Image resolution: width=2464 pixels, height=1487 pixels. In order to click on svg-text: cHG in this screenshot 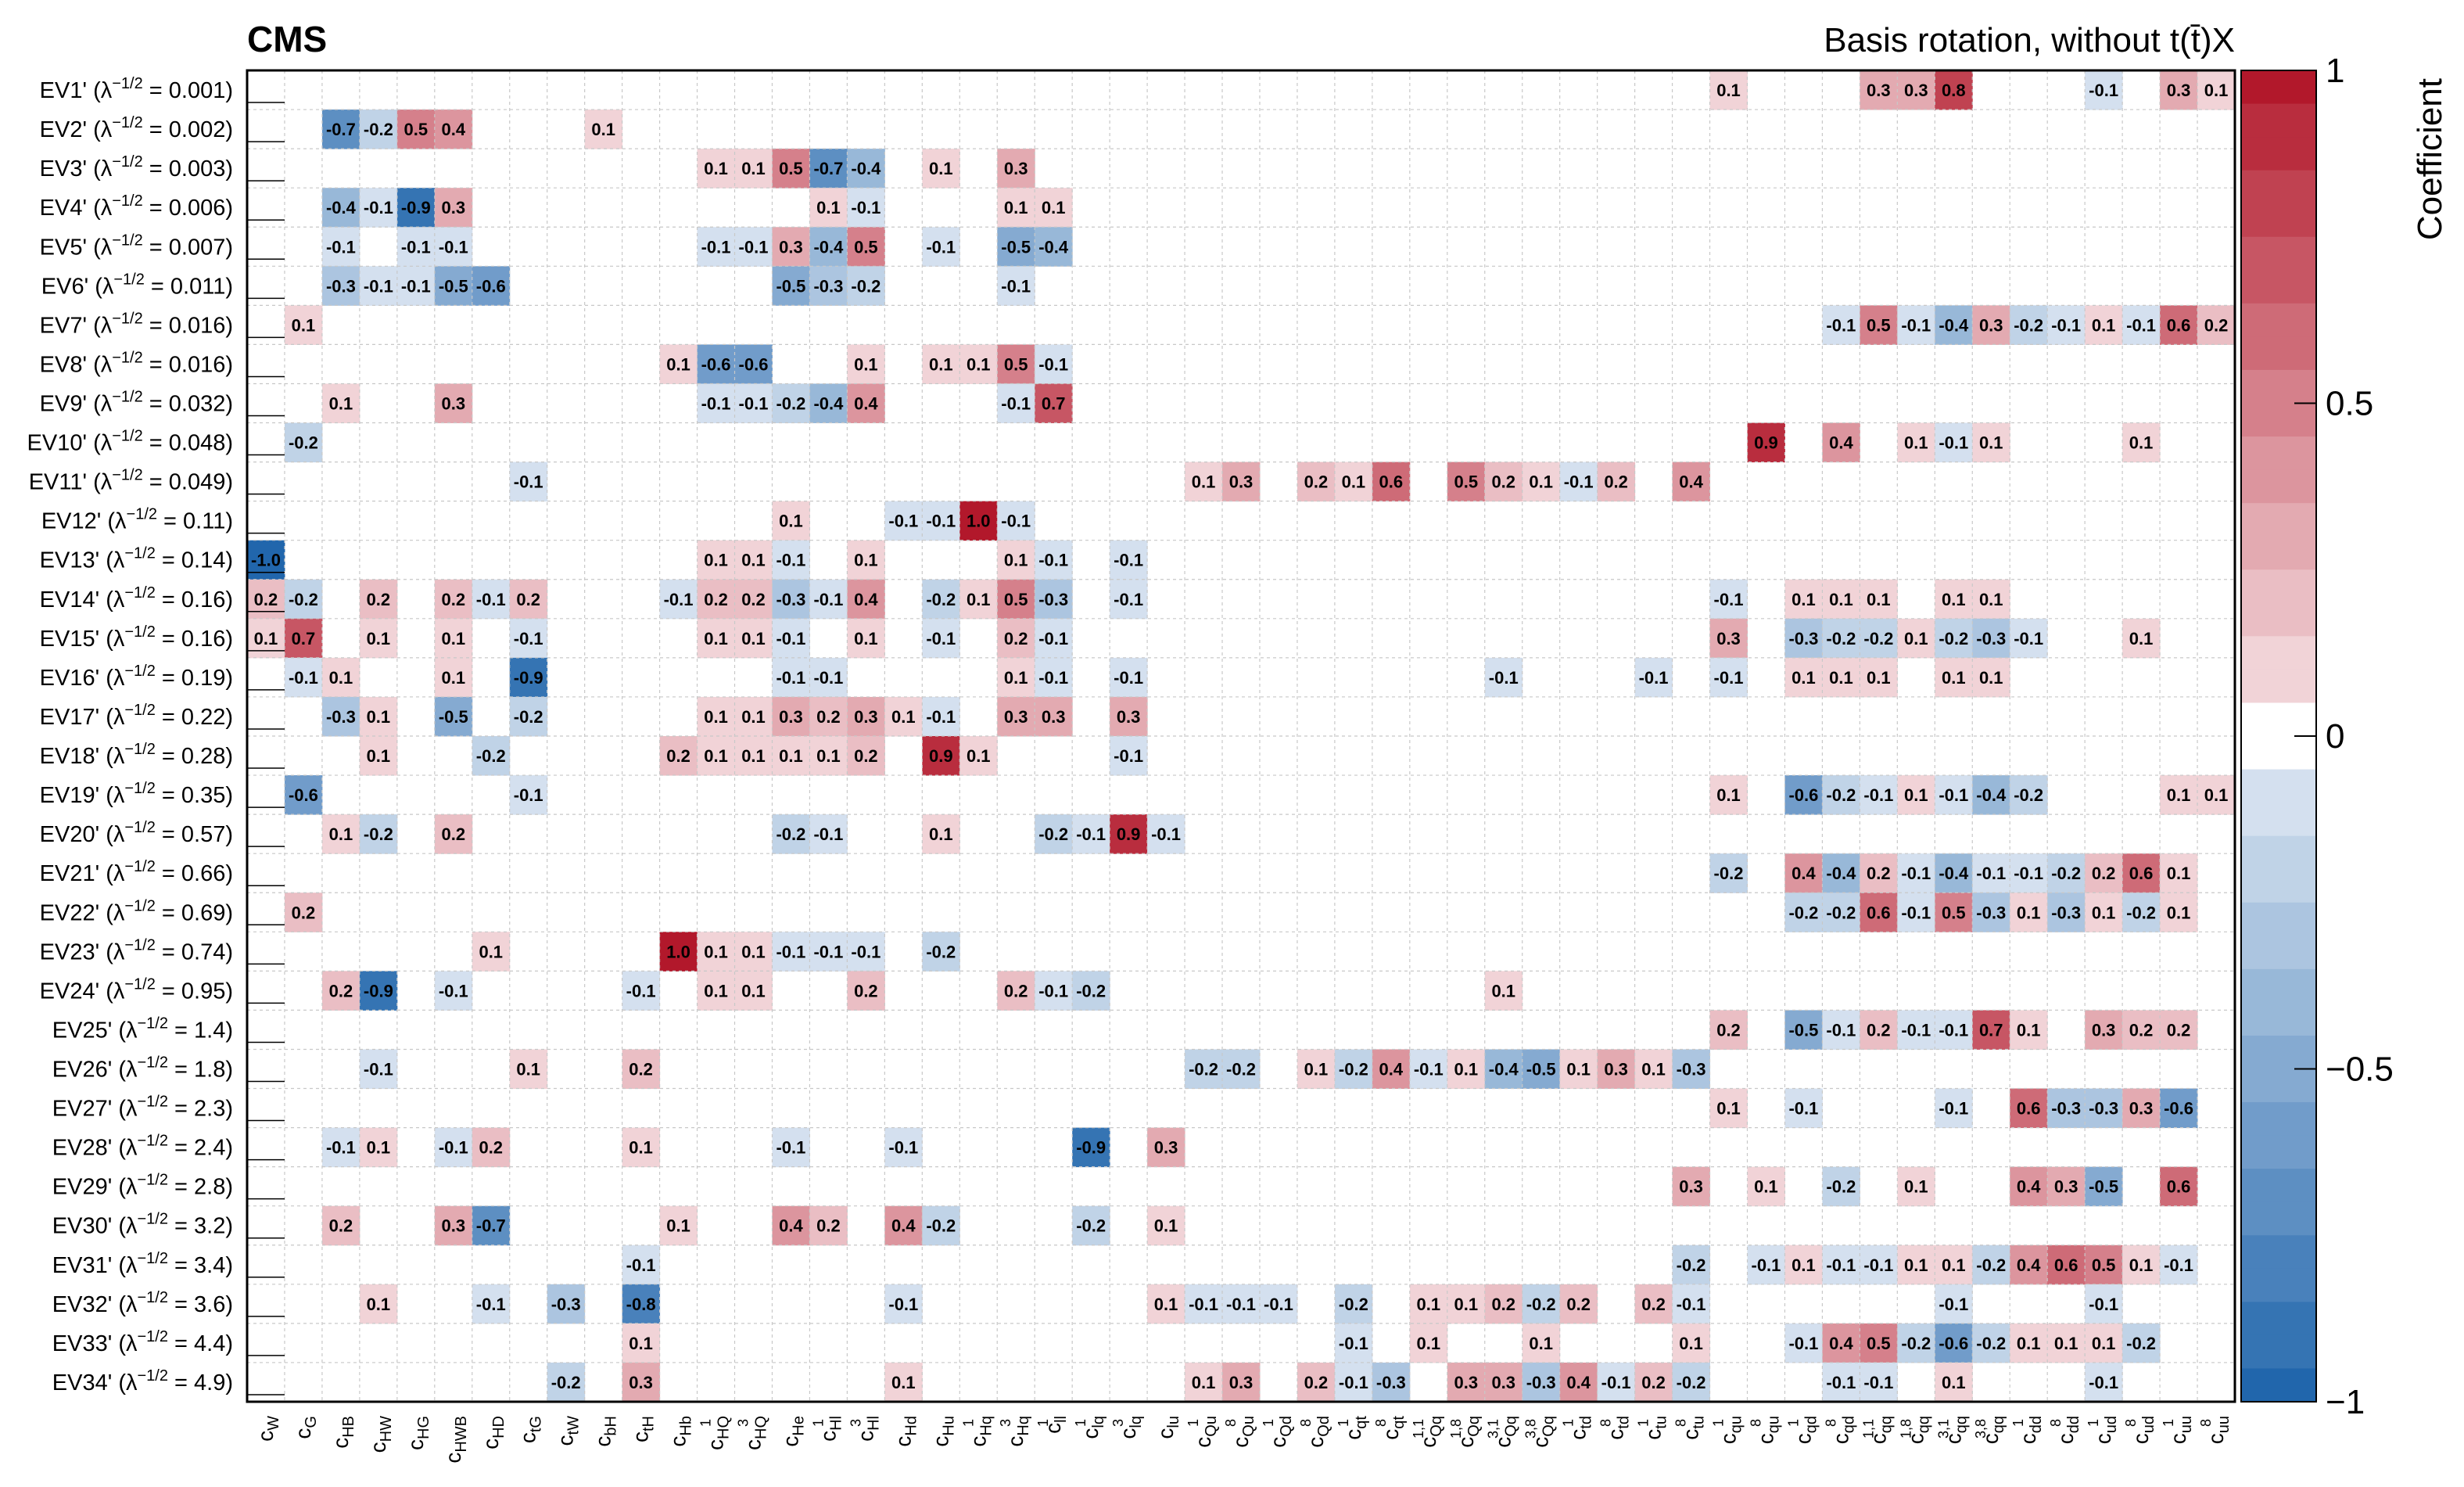, I will do `click(417, 1433)`.